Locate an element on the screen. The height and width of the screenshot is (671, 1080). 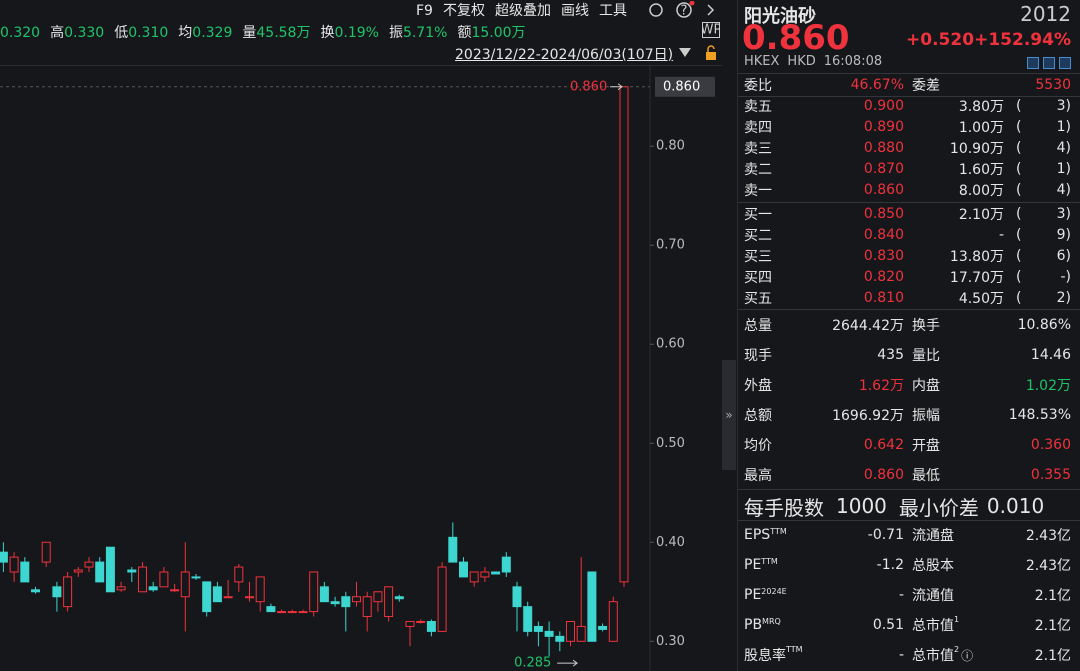
label: 最小价差 is located at coordinates (938, 507).